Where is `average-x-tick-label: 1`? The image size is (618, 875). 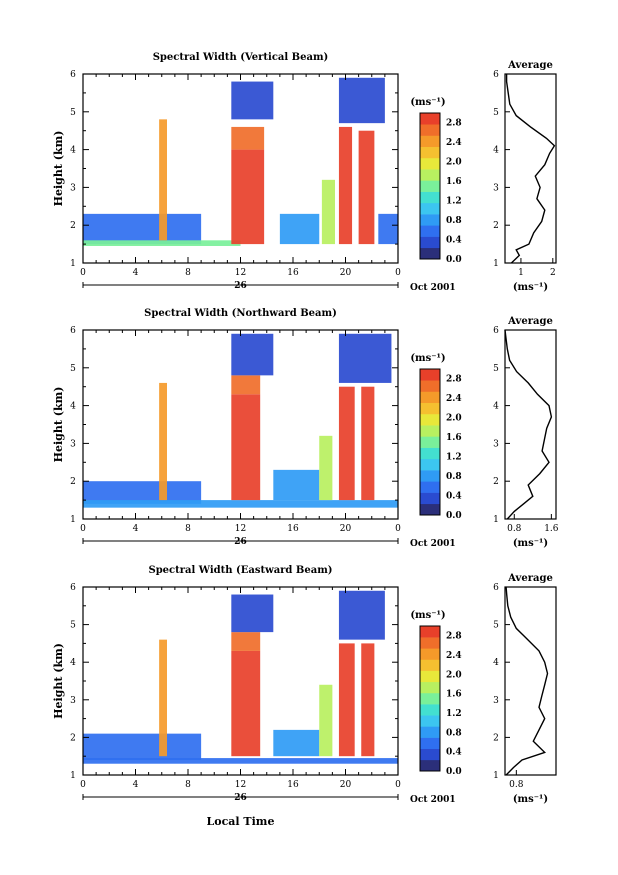
average-x-tick-label: 1 is located at coordinates (521, 273).